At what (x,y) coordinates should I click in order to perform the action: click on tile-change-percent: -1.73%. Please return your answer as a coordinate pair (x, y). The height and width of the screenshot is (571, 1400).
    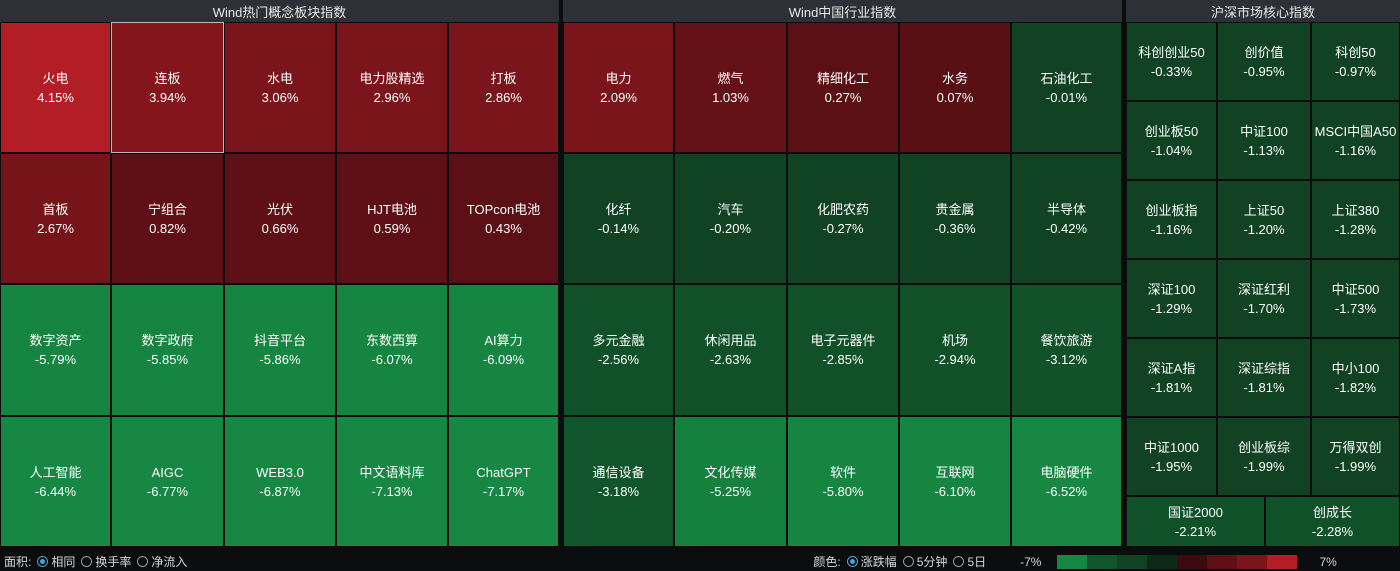
    Looking at the image, I should click on (1355, 308).